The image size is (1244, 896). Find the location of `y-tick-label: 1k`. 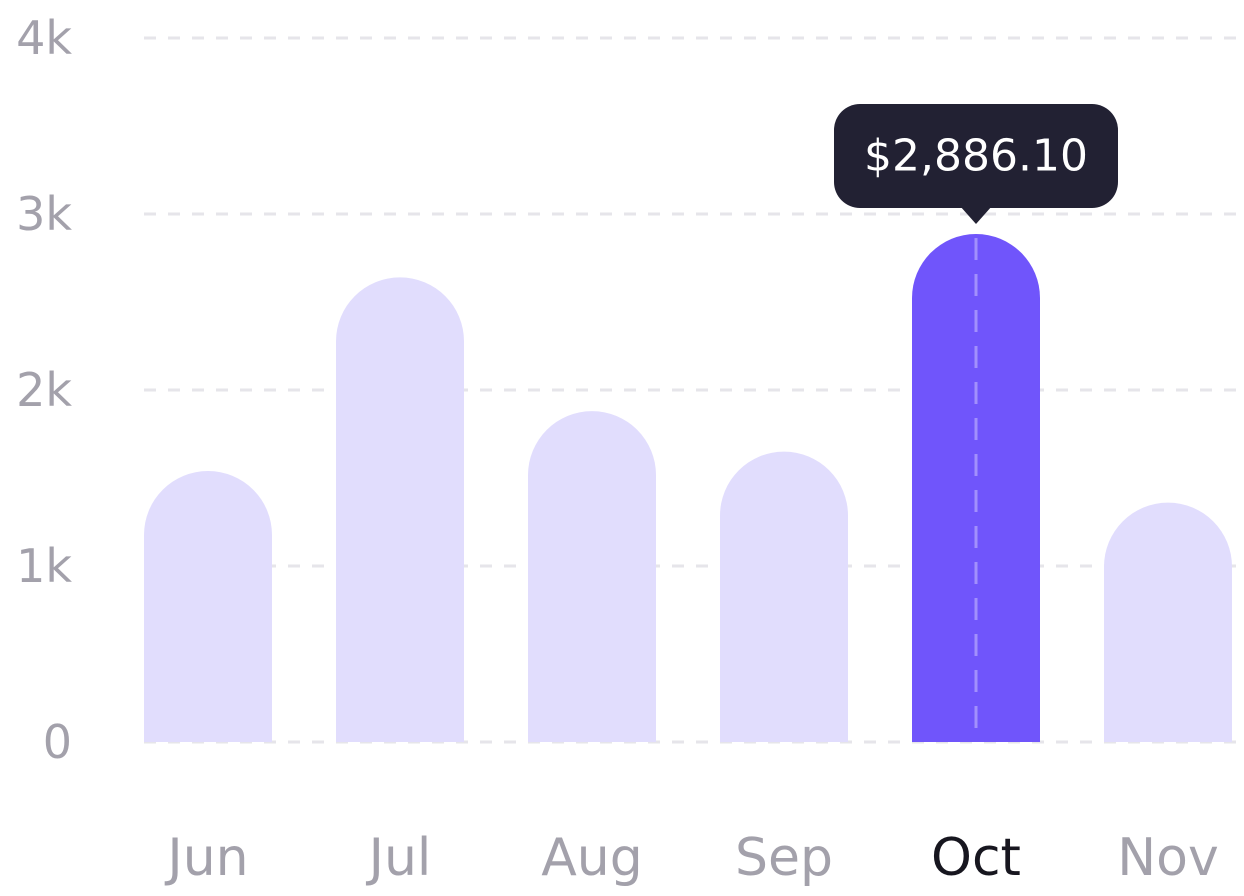

y-tick-label: 1k is located at coordinates (44, 566).